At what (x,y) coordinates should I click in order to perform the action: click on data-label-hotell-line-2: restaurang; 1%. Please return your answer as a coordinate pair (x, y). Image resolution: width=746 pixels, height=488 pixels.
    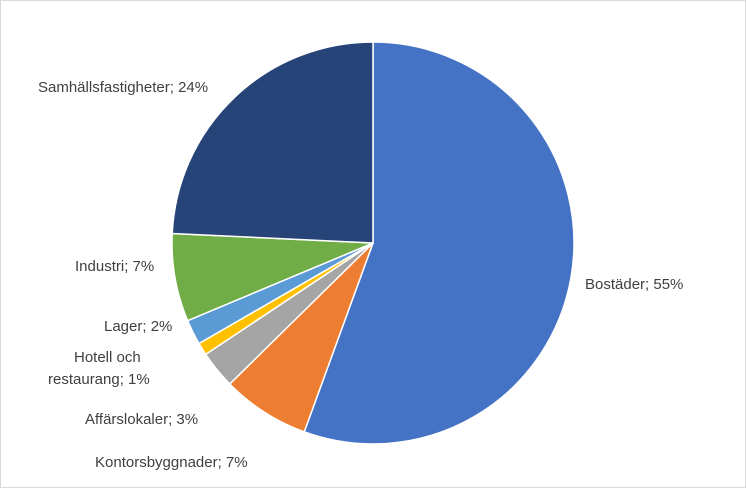
    Looking at the image, I should click on (99, 379).